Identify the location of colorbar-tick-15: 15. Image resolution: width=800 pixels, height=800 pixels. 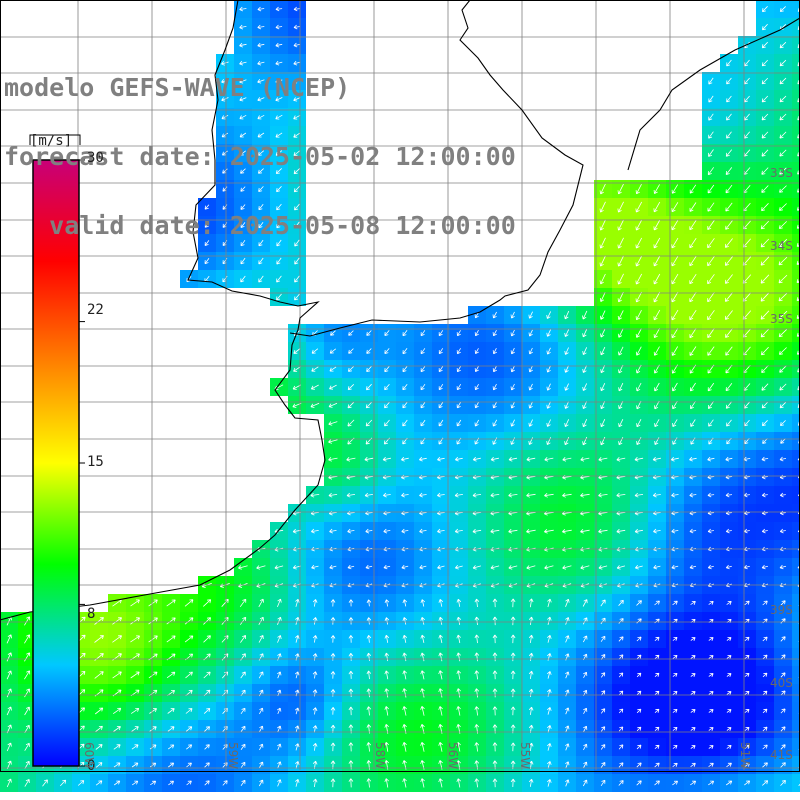
(95, 462).